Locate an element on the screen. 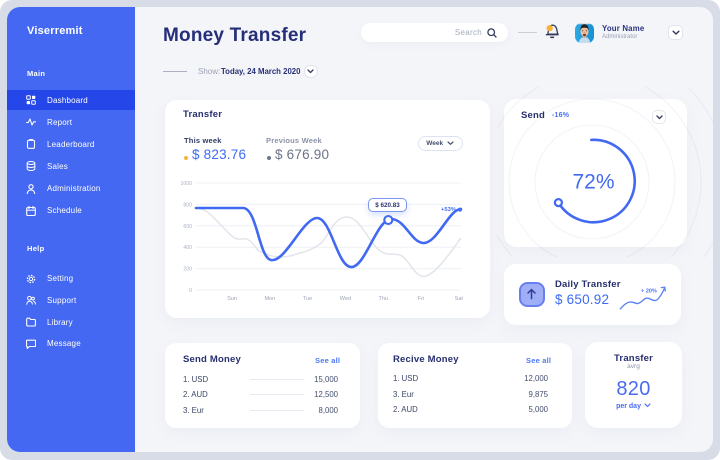  svg-text: 400 is located at coordinates (187, 248).